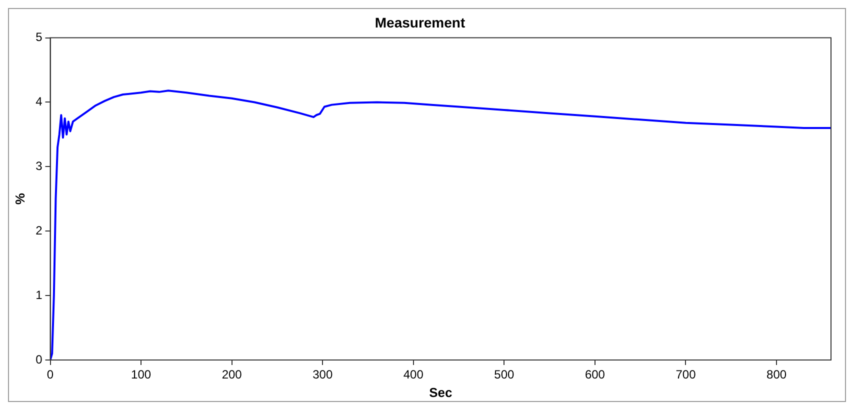  Describe the element at coordinates (39, 359) in the screenshot. I see `y-tick-label: 0` at that location.